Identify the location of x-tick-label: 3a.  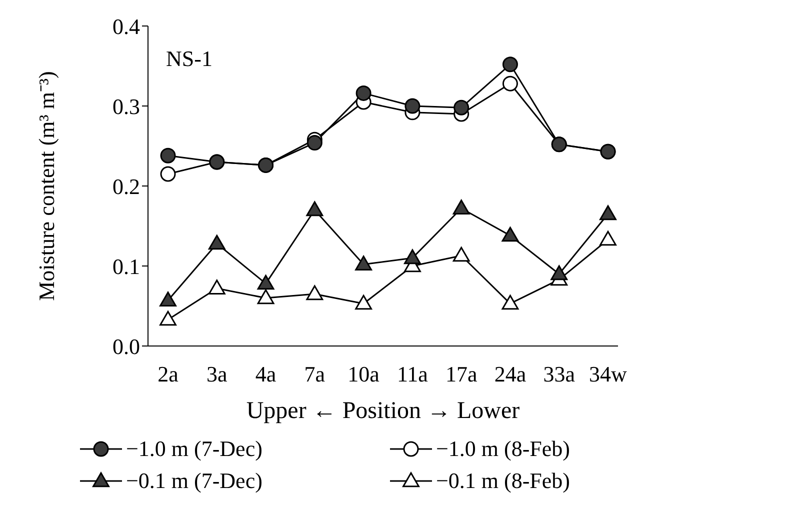
(217, 374).